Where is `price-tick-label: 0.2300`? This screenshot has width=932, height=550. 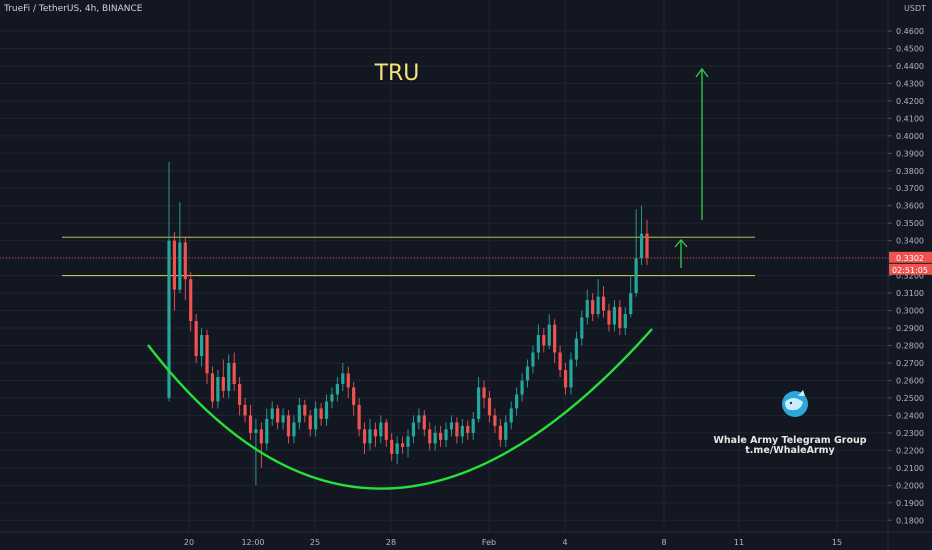
price-tick-label: 0.2300 is located at coordinates (910, 433).